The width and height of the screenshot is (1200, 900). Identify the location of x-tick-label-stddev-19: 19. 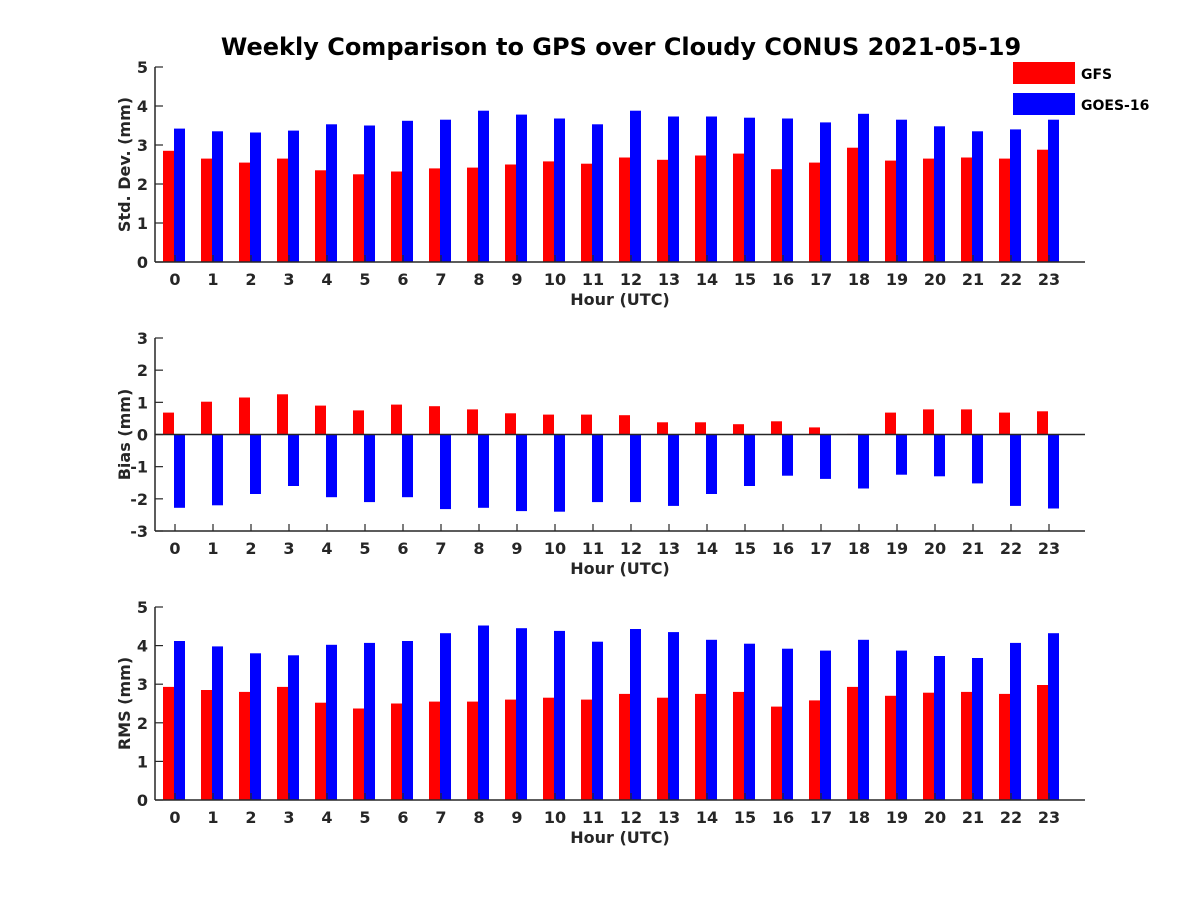
(897, 279).